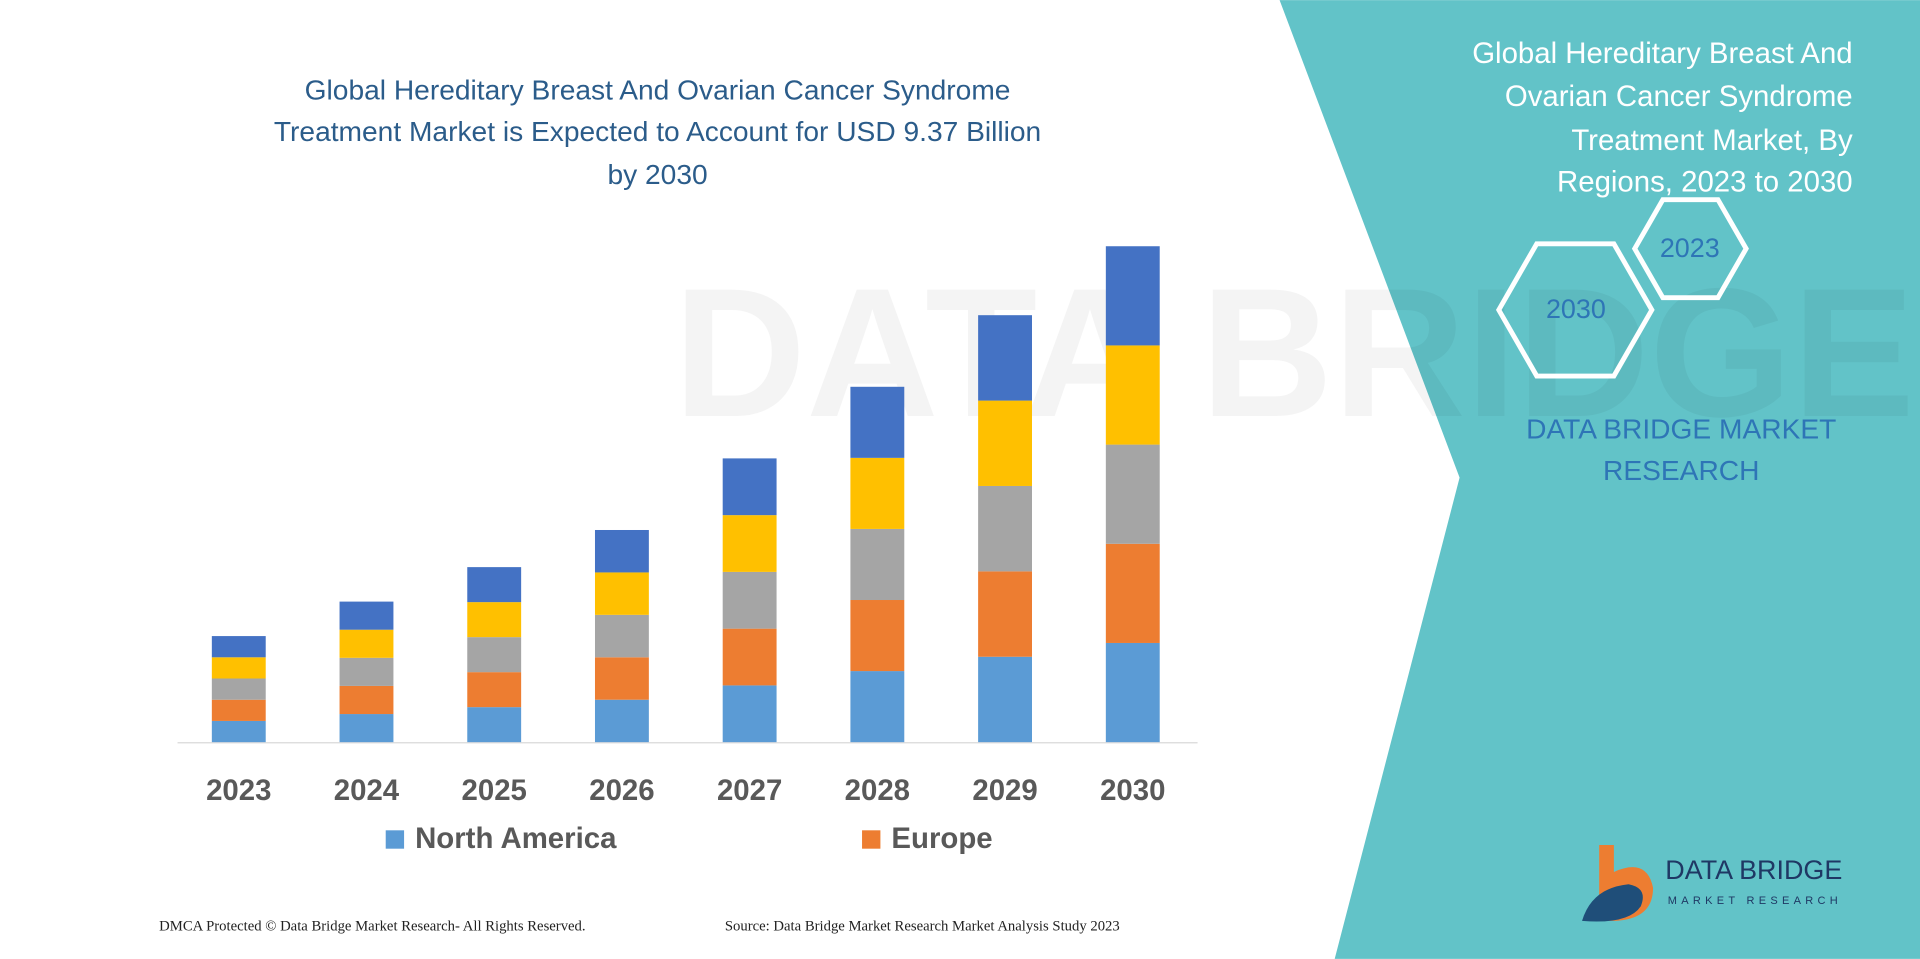  I want to click on legend: North America Europe, so click(689, 838).